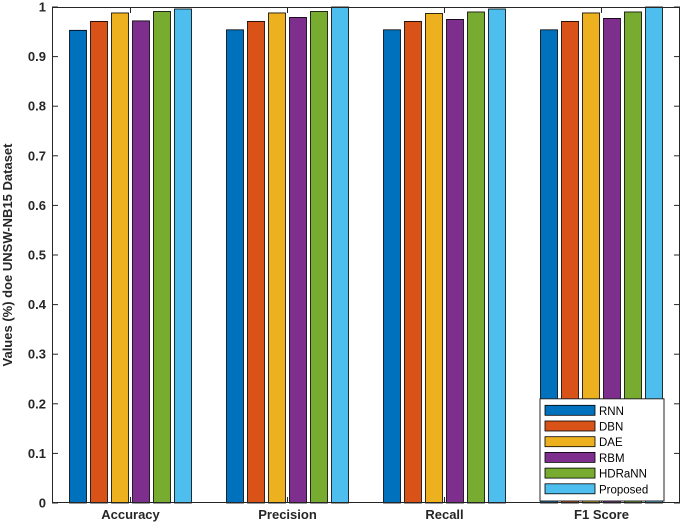 This screenshot has height=524, width=685. Describe the element at coordinates (570, 442) in the screenshot. I see `legend-swatch-dae` at that location.